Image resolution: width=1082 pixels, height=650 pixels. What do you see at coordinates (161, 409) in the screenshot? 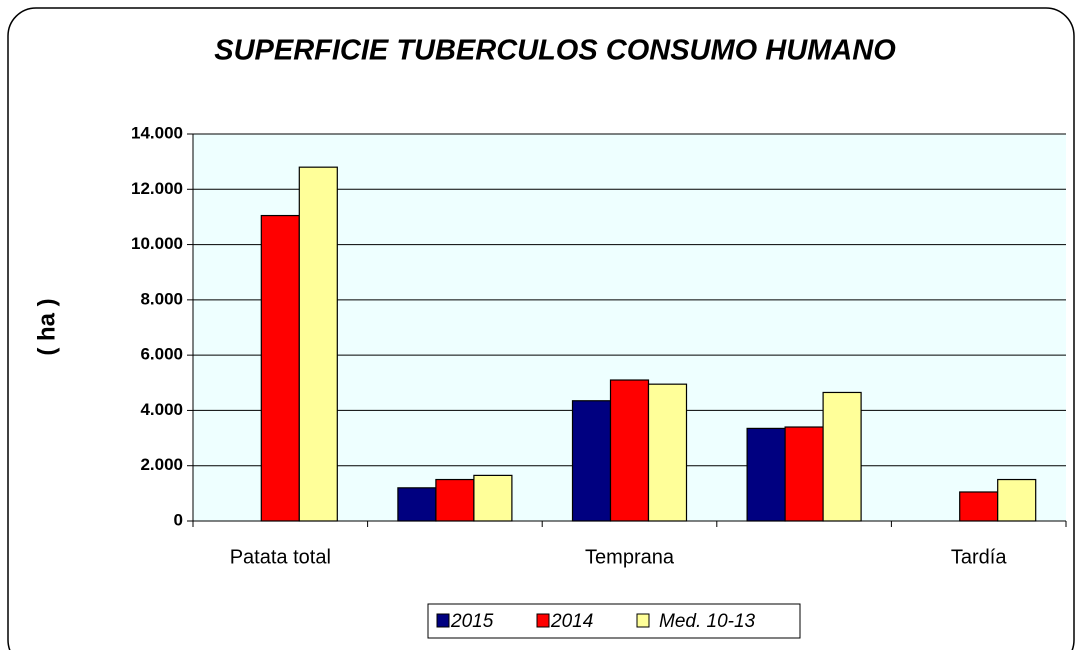
I see `y-tick-label: 4.000` at bounding box center [161, 409].